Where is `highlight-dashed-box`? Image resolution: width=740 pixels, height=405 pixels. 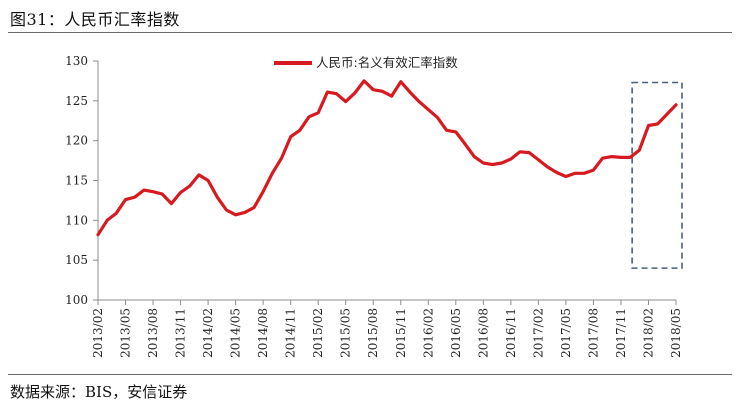 highlight-dashed-box is located at coordinates (657, 175).